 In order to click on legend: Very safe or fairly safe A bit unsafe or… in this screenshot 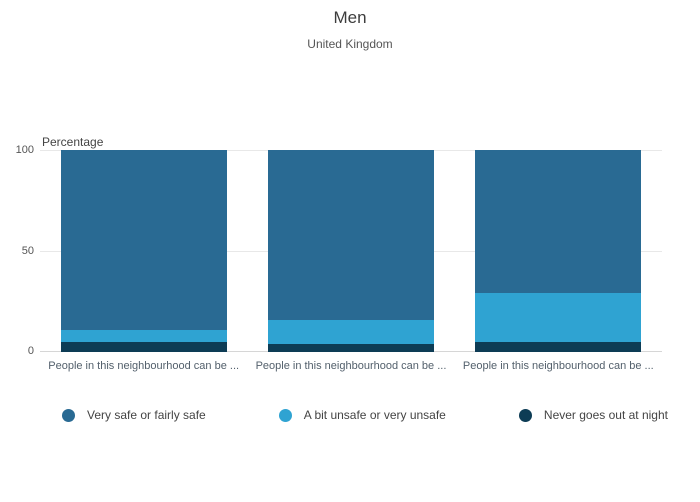, I will do `click(365, 415)`.